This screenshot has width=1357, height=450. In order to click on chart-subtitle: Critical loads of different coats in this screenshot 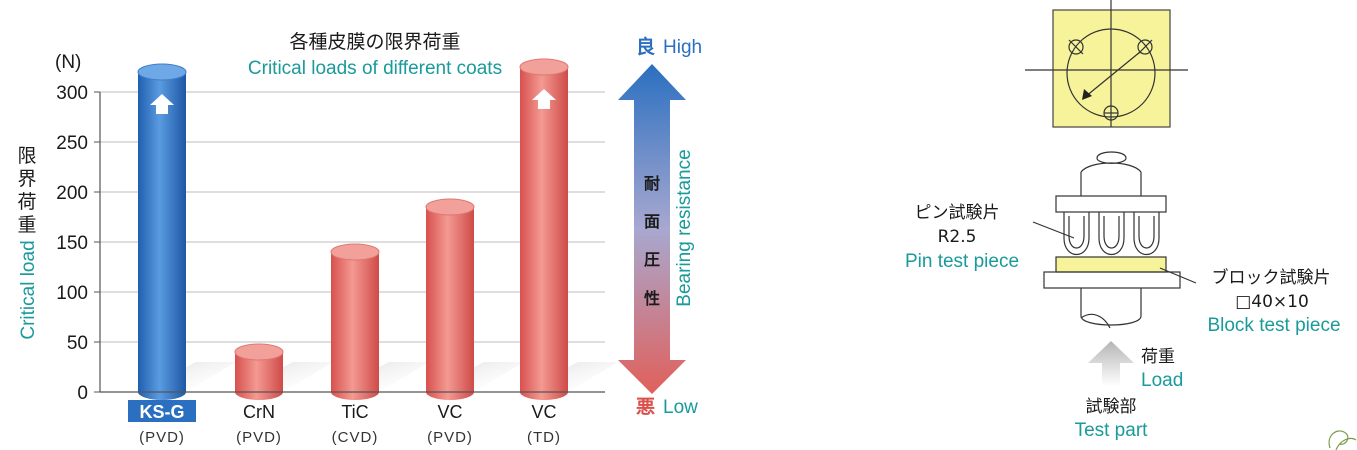, I will do `click(375, 68)`.